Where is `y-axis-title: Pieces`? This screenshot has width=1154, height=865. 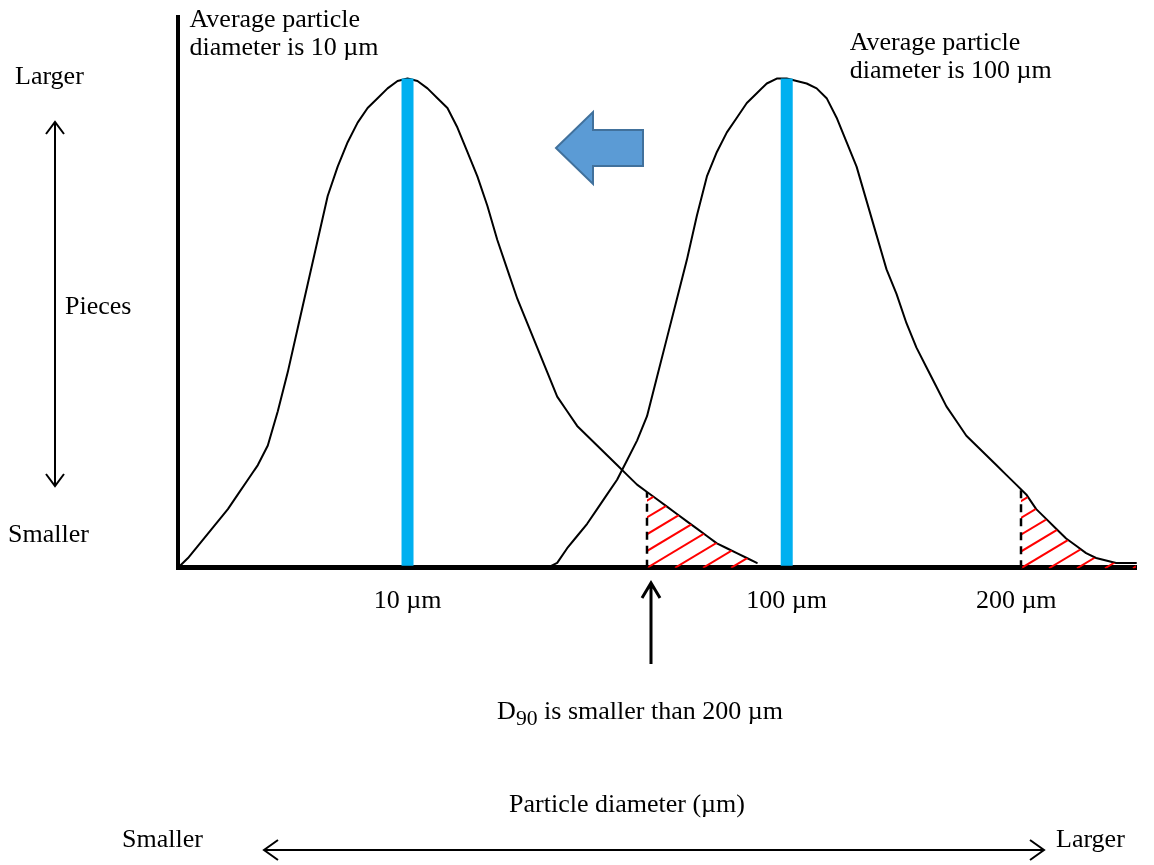 y-axis-title: Pieces is located at coordinates (98, 306).